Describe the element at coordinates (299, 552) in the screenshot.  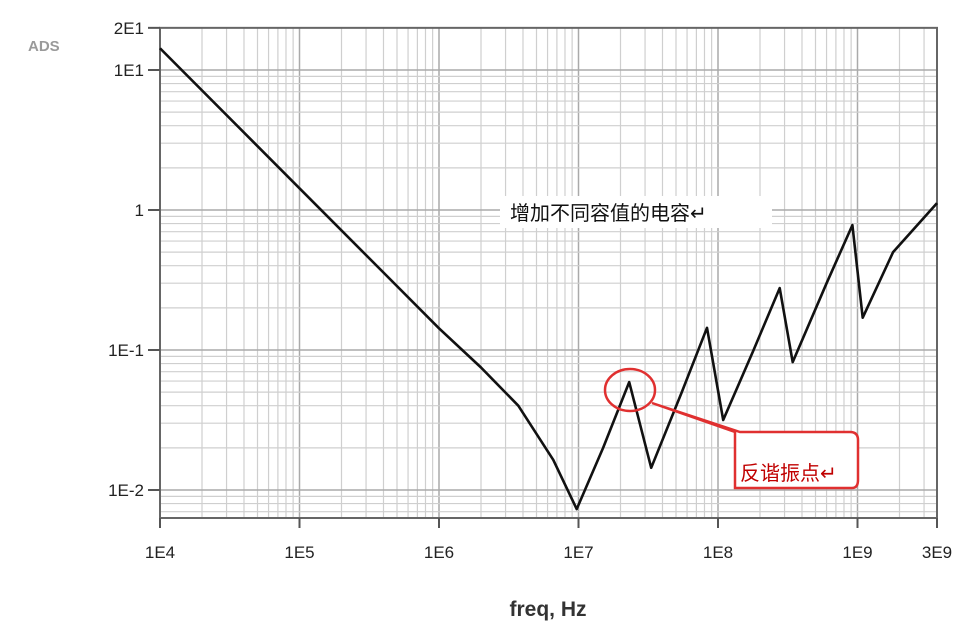
I see `x-tick-label: 1E5` at that location.